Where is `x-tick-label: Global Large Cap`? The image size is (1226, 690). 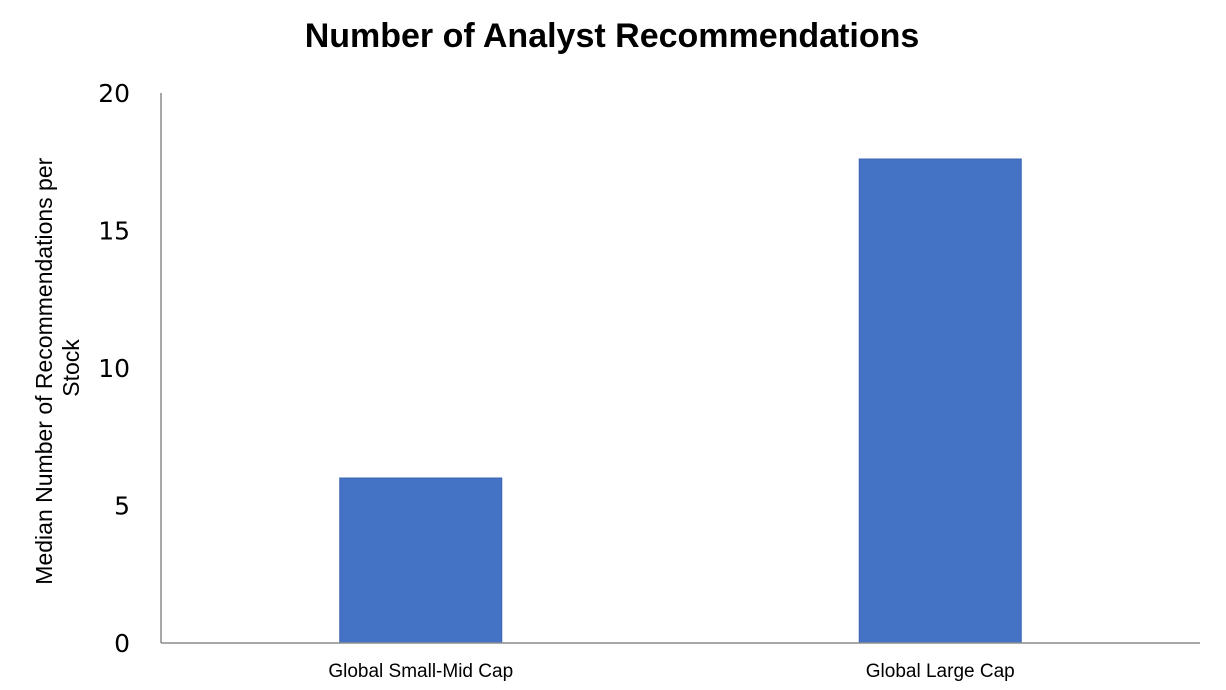 x-tick-label: Global Large Cap is located at coordinates (940, 671).